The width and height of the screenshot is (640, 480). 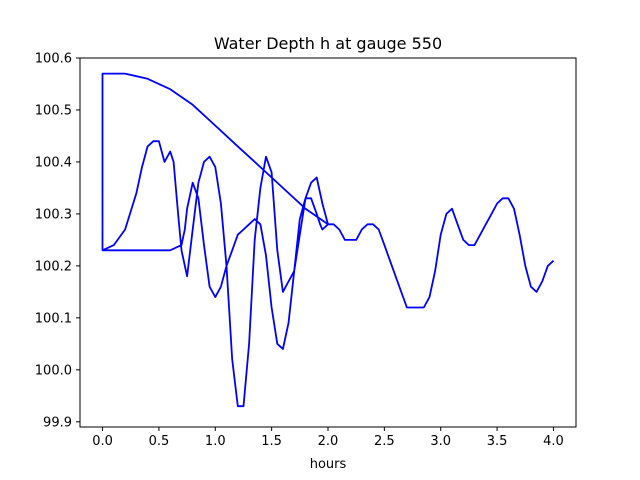 I want to click on x-tick-label: 2.0, so click(x=328, y=441).